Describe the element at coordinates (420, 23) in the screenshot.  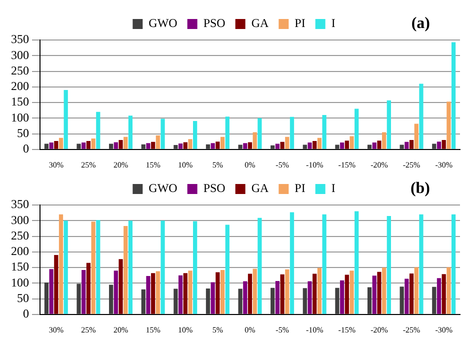
I see `text: (a)` at that location.